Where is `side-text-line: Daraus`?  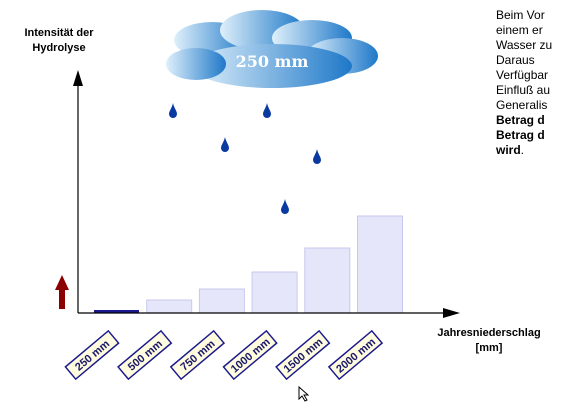
side-text-line: Daraus is located at coordinates (515, 60).